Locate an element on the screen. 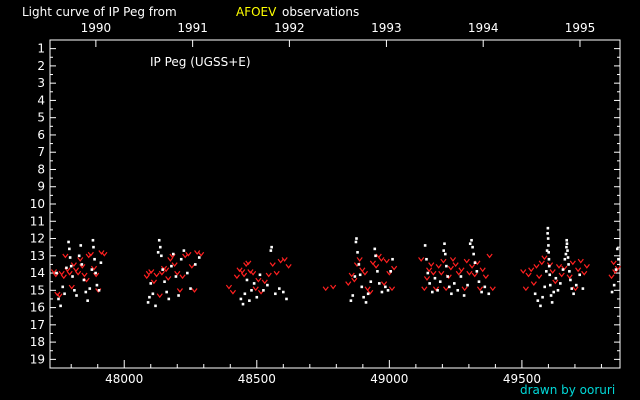  chart-title-prefix: Light curve of IP Peg from is located at coordinates (99, 12).